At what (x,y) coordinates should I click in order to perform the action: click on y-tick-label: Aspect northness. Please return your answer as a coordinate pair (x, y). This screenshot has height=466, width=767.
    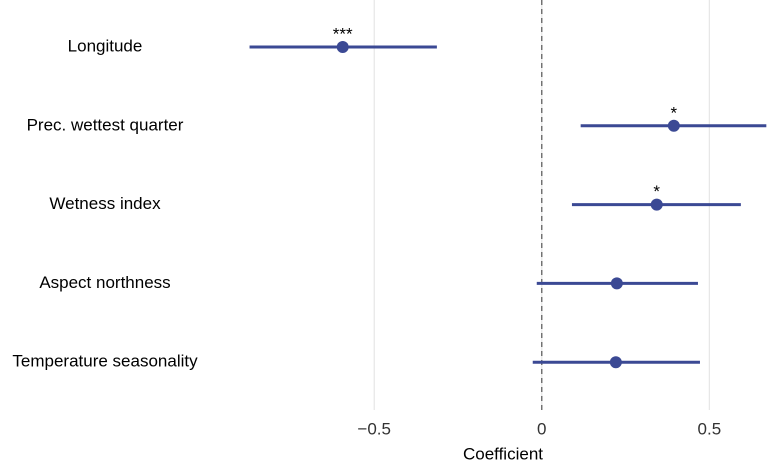
    Looking at the image, I should click on (104, 282).